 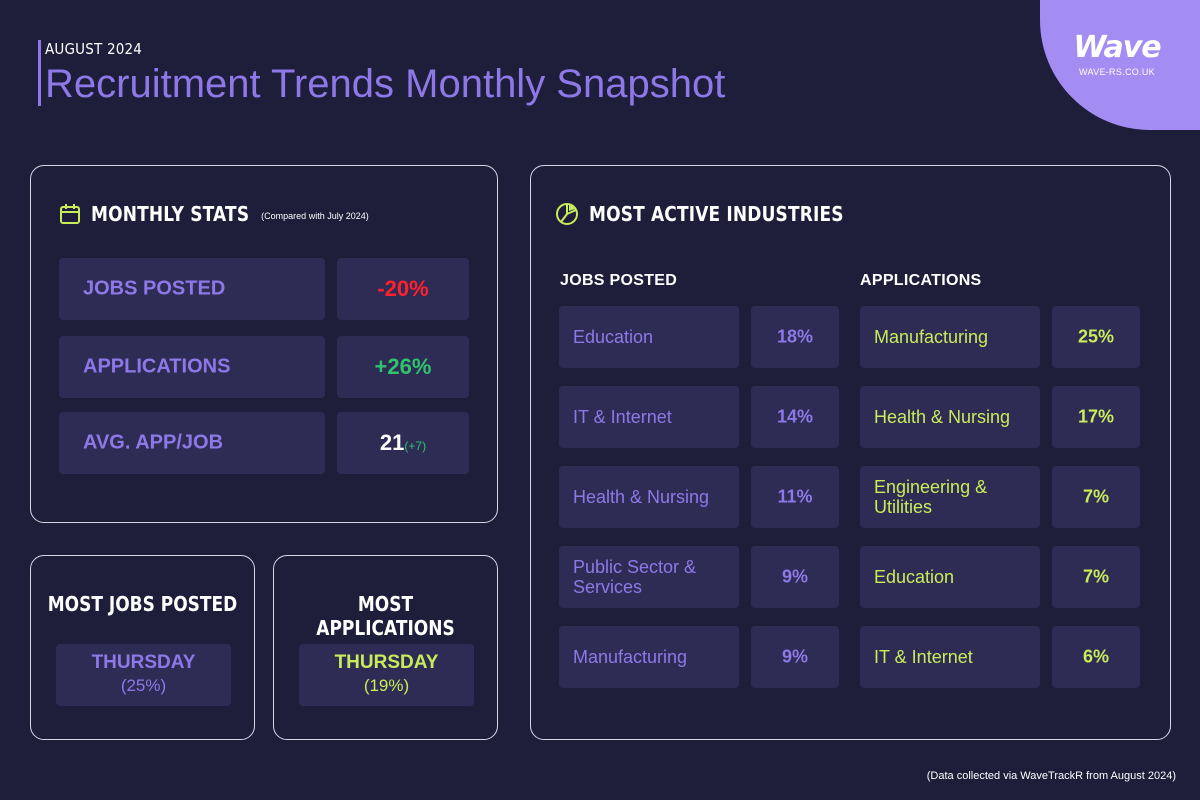 I want to click on most-applications-cell: THURSDAY (19%), so click(x=386, y=675).